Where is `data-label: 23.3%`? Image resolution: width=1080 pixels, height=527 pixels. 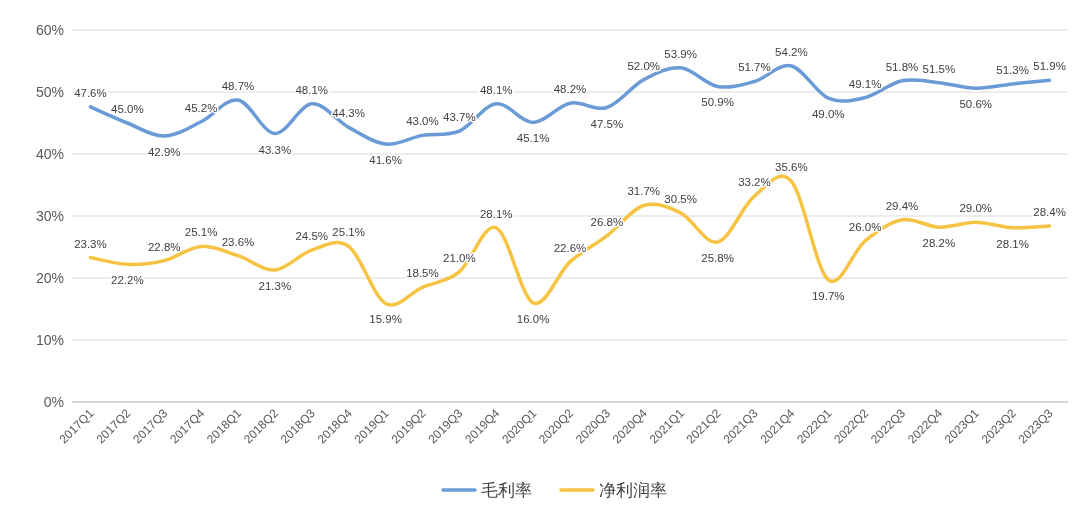 data-label: 23.3% is located at coordinates (90, 243).